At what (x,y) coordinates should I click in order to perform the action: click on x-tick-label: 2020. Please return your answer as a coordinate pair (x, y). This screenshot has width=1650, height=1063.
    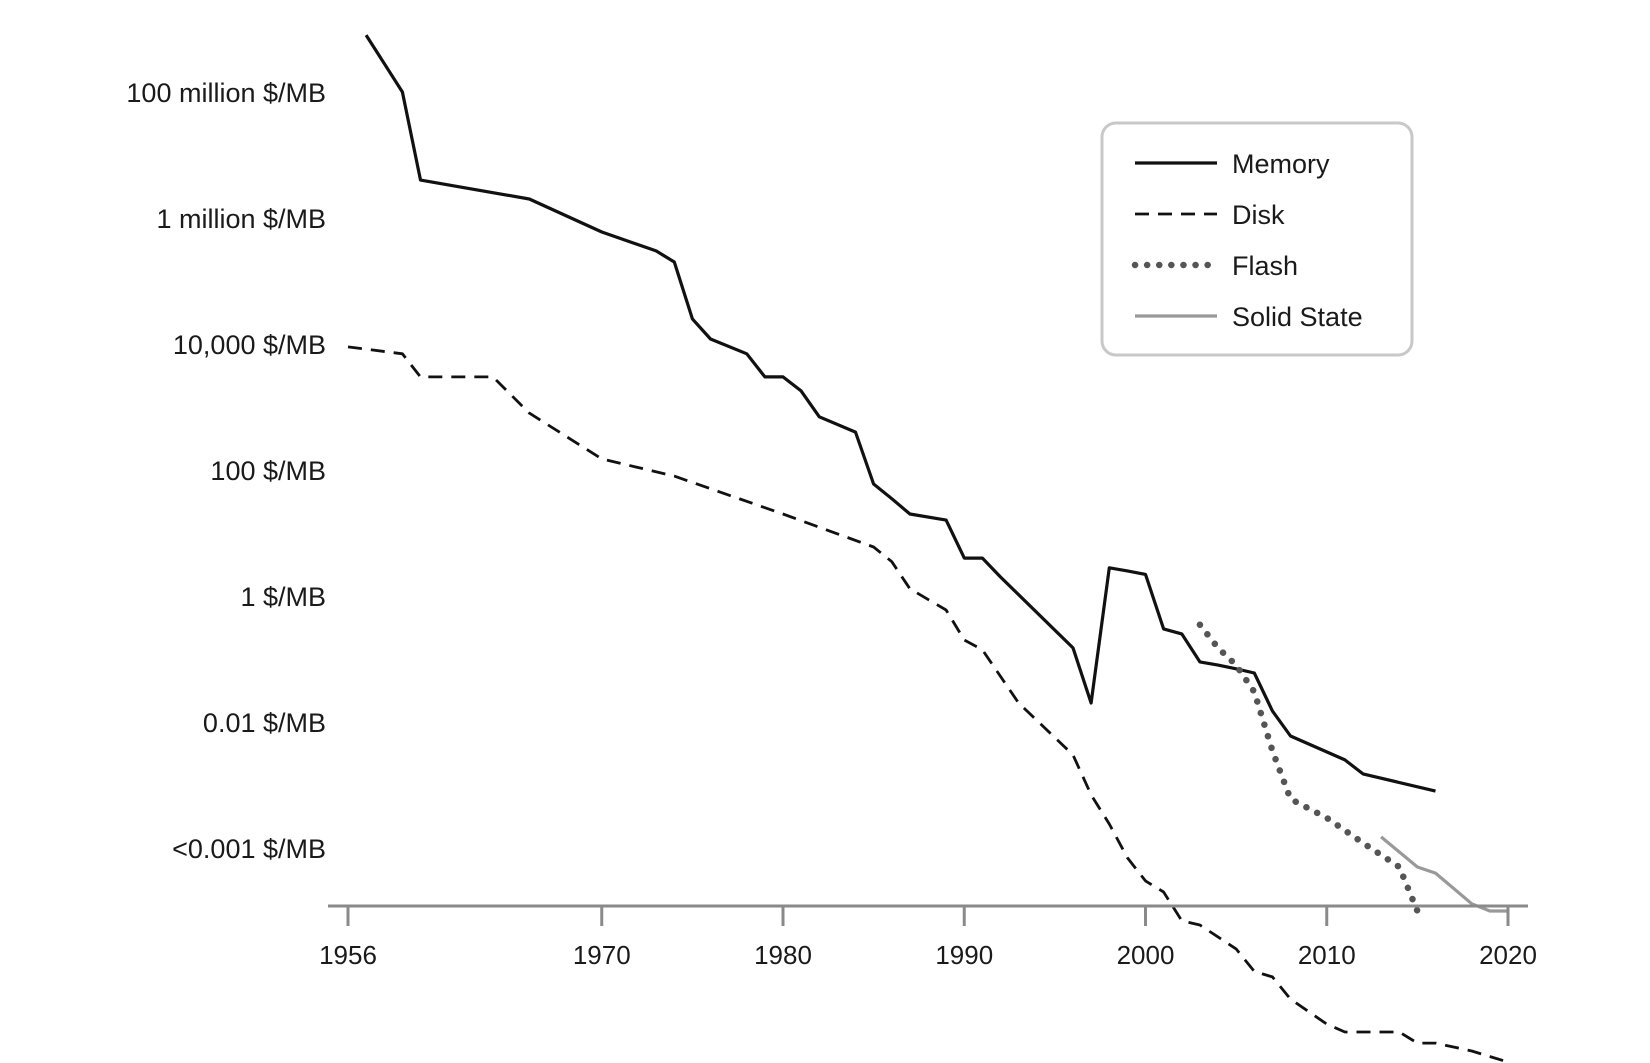
    Looking at the image, I should click on (1508, 955).